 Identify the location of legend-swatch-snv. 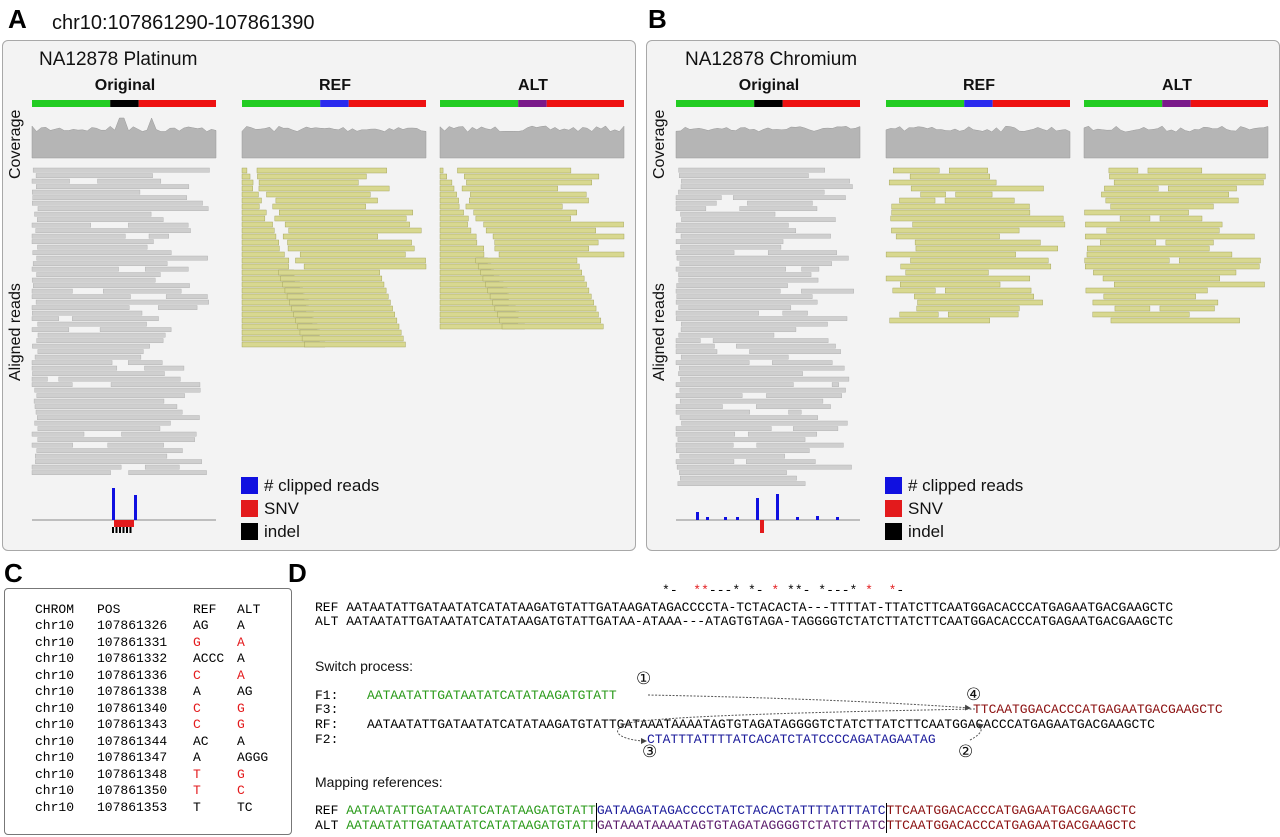
(249, 508).